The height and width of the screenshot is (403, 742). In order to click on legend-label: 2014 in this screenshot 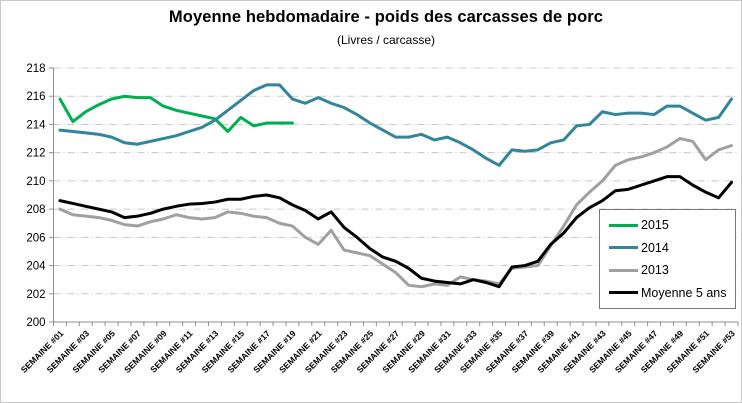, I will do `click(655, 247)`.